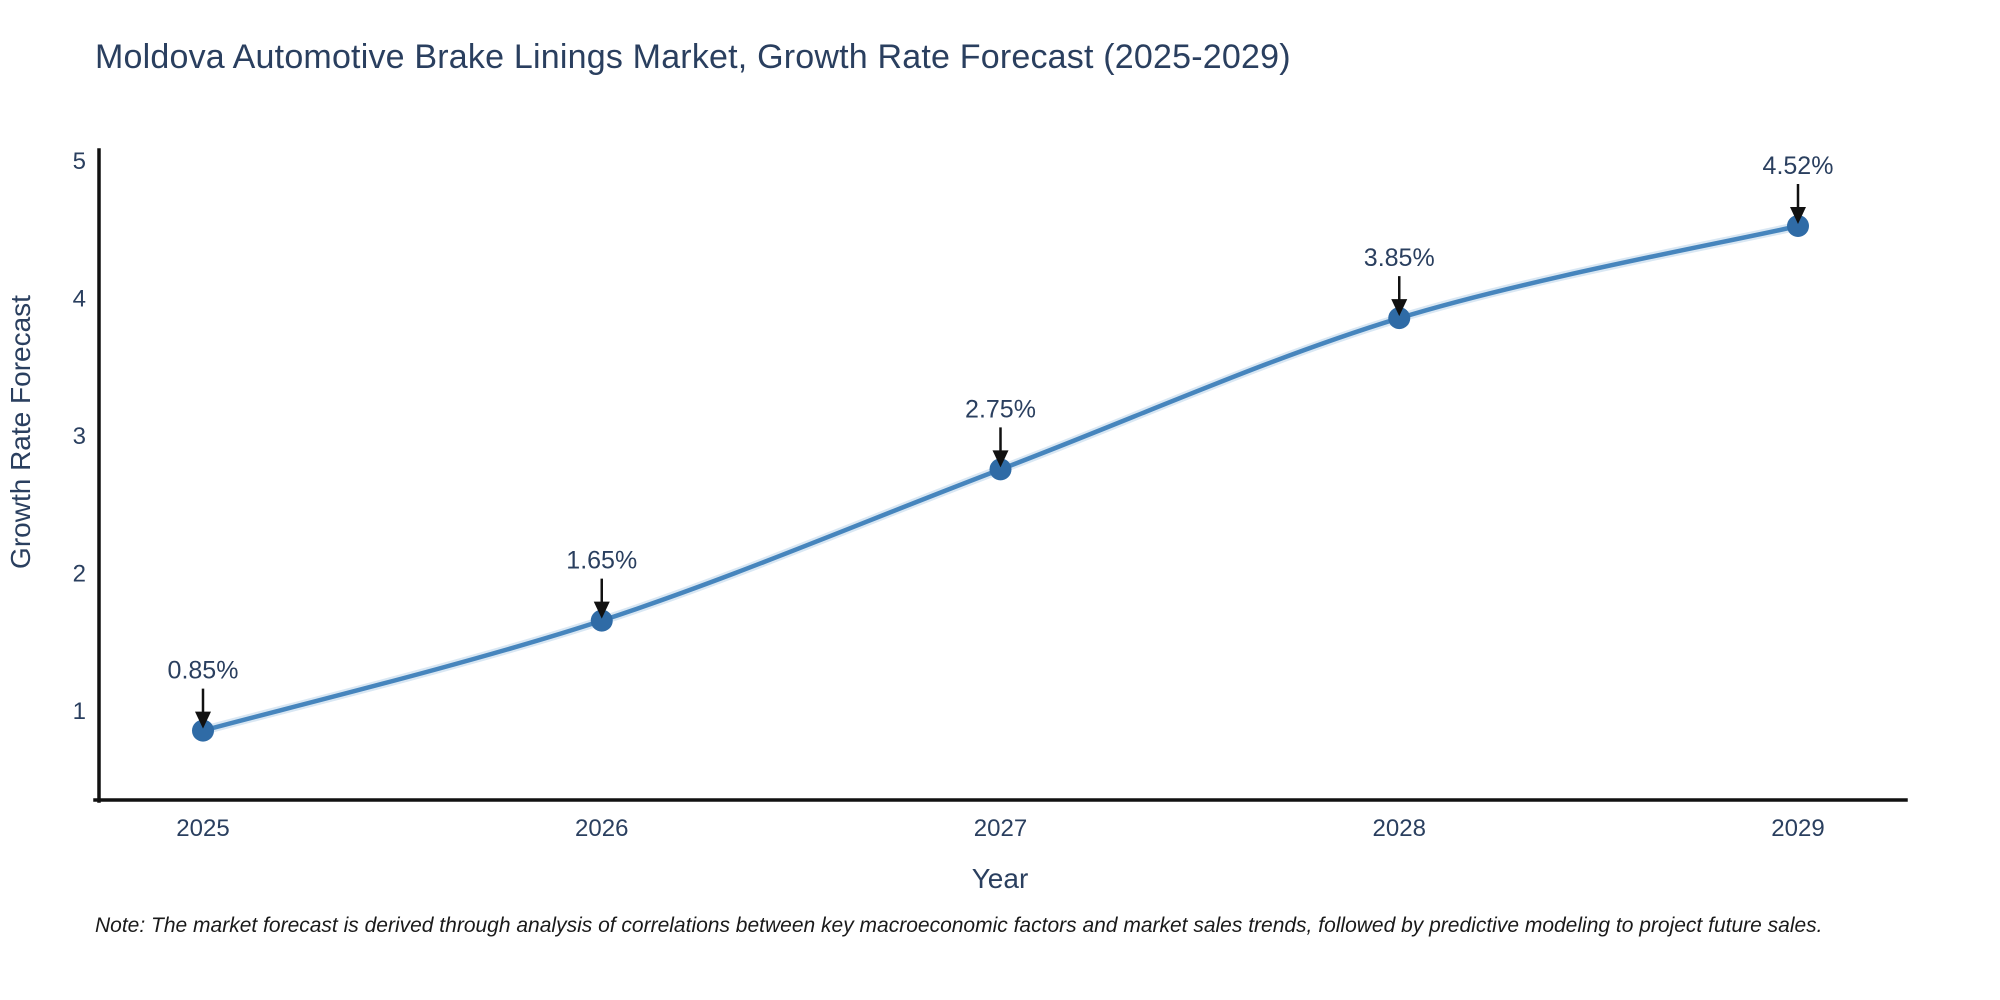  Describe the element at coordinates (203, 671) in the screenshot. I see `annotation-label: 0.85%` at that location.